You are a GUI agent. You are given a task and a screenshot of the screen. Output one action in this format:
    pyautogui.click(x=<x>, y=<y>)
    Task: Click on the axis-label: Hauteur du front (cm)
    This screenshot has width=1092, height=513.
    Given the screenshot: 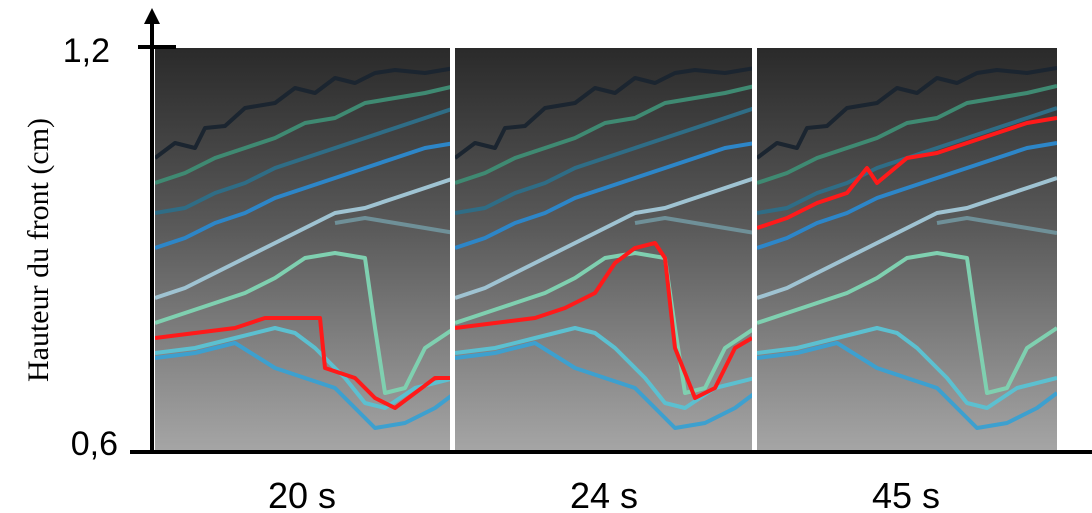 What is the action you would take?
    pyautogui.click(x=38, y=250)
    